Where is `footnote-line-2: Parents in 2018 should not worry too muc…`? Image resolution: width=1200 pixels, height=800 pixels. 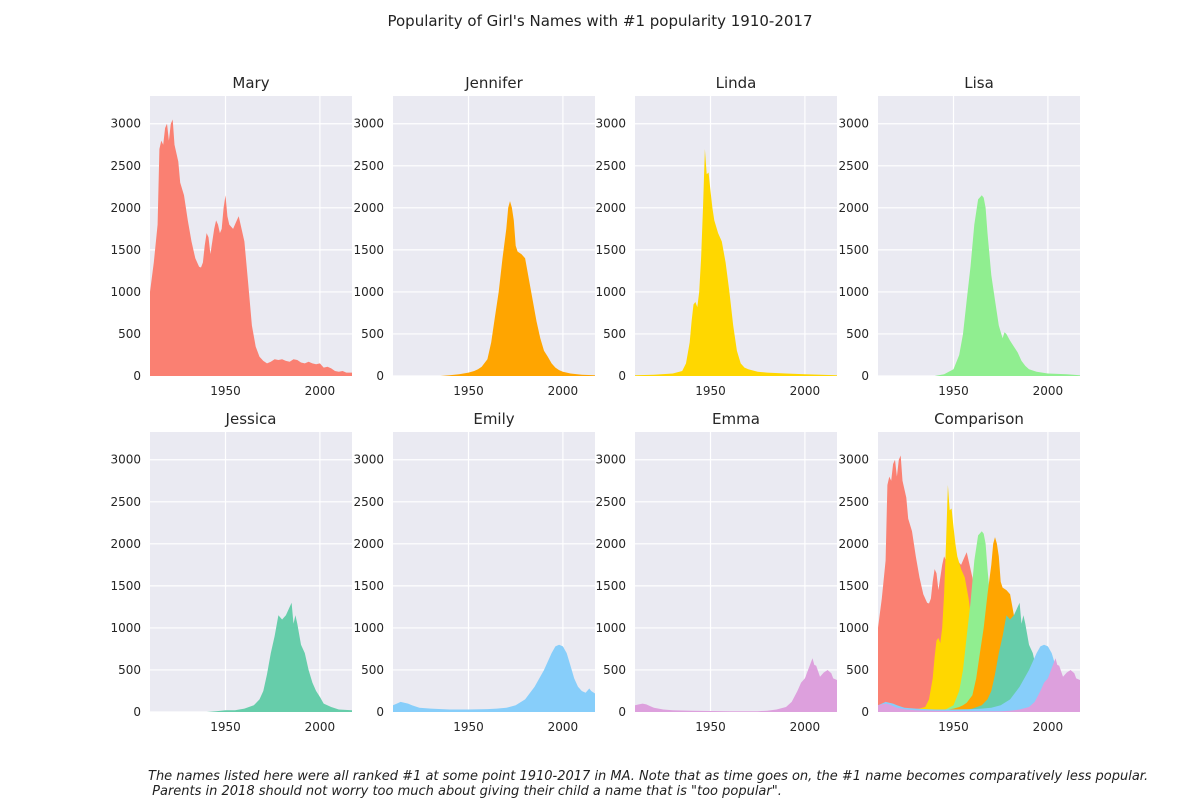
footnote-line-2: Parents in 2018 should not worry too muc… is located at coordinates (465, 791).